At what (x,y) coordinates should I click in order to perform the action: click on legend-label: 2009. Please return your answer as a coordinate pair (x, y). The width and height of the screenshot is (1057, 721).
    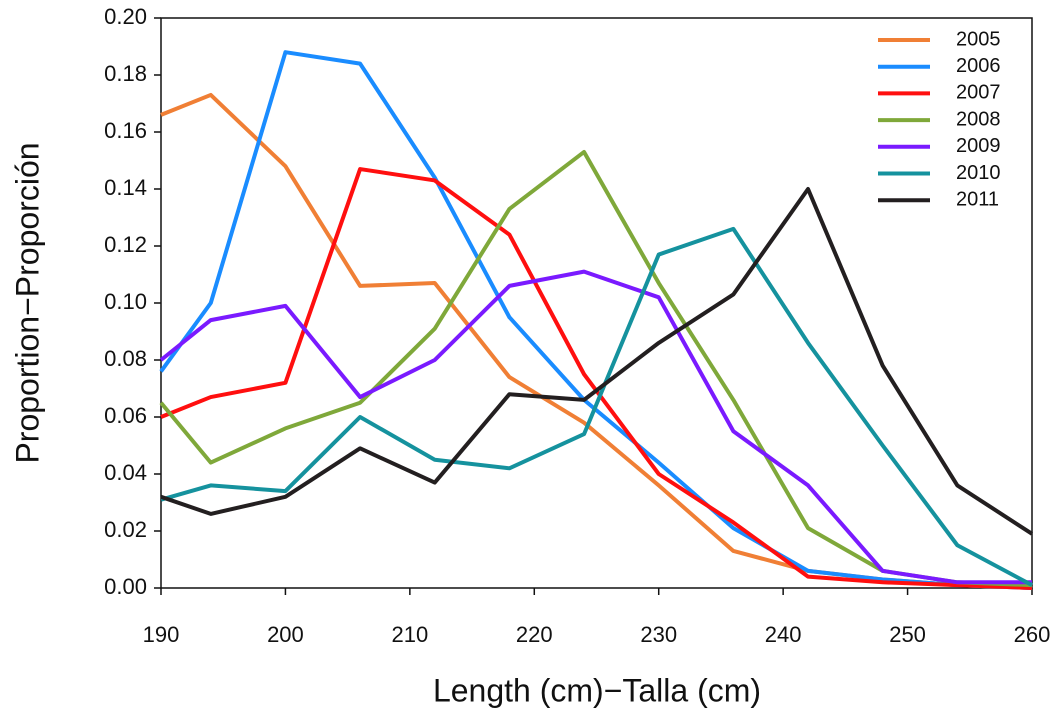
    Looking at the image, I should click on (978, 146).